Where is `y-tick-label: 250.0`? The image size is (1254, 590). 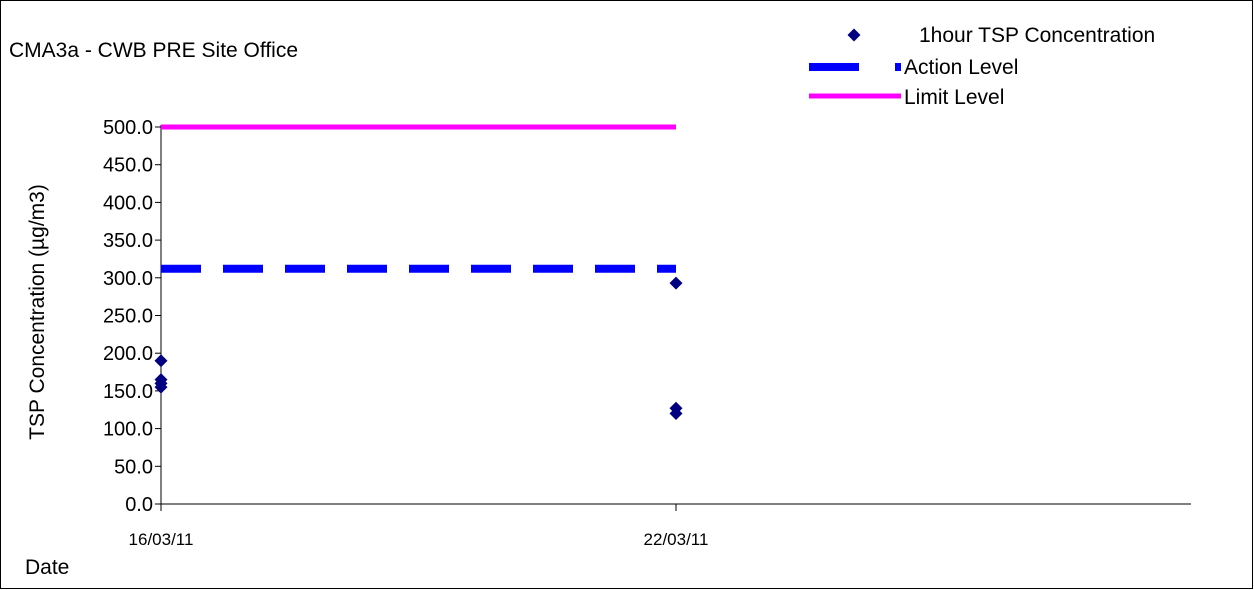 y-tick-label: 250.0 is located at coordinates (128, 317).